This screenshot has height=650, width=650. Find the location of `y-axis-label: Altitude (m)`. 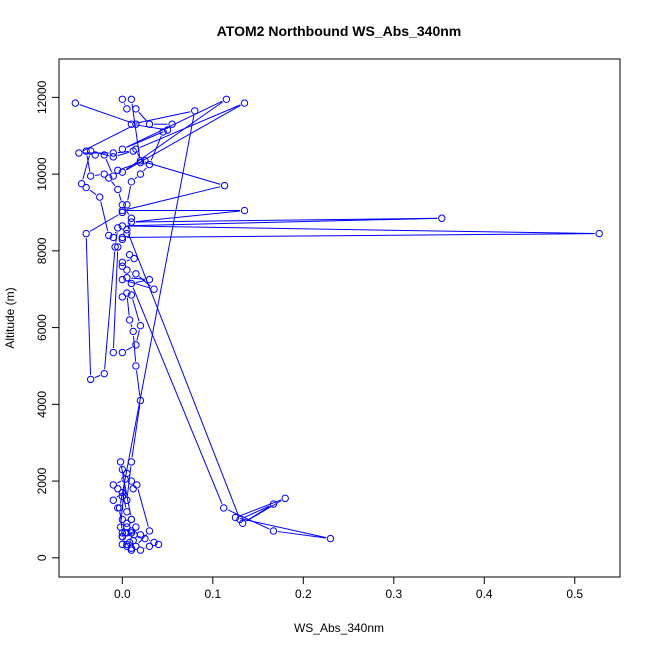

y-axis-label: Altitude (m) is located at coordinates (10, 317).